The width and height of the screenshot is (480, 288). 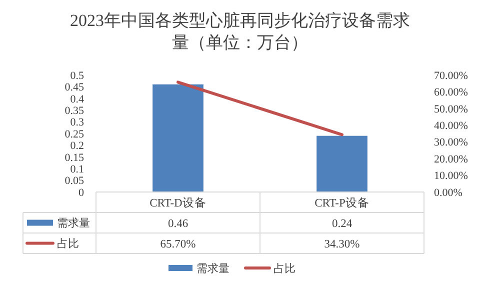 What do you see at coordinates (74, 134) in the screenshot?
I see `y-tick-label: 0.25` at bounding box center [74, 134].